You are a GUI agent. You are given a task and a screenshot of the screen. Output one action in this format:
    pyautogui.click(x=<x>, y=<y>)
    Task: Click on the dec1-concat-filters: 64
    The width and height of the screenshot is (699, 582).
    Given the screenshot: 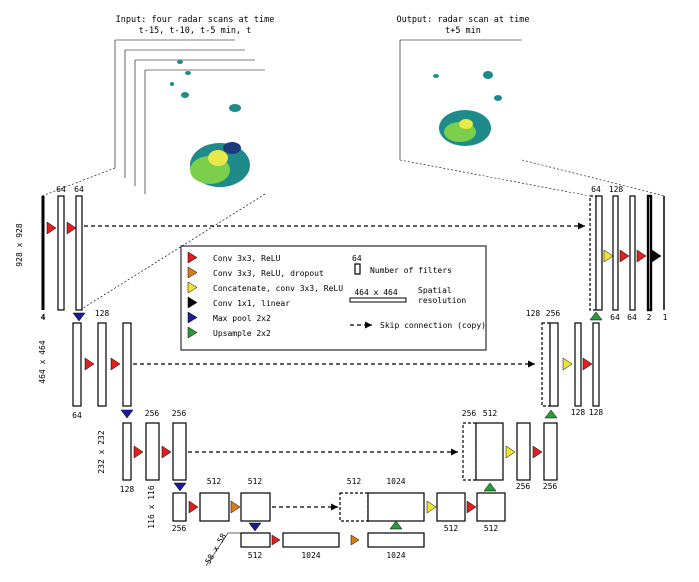 What is the action you would take?
    pyautogui.click(x=596, y=189)
    